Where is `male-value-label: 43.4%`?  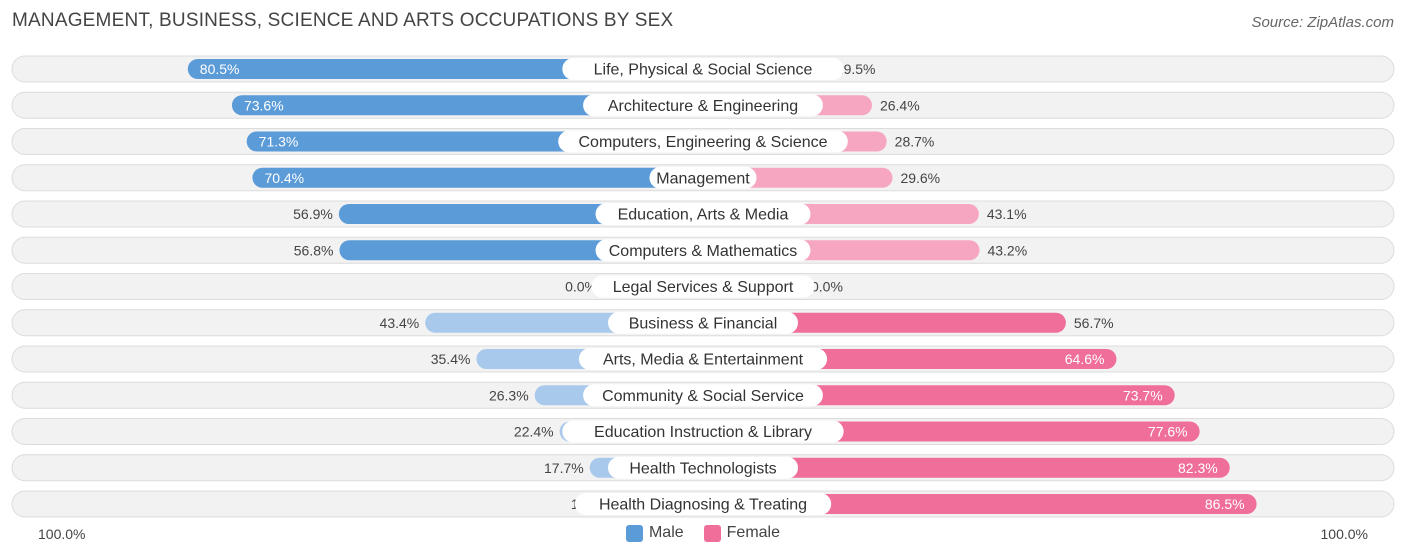 male-value-label: 43.4% is located at coordinates (400, 323).